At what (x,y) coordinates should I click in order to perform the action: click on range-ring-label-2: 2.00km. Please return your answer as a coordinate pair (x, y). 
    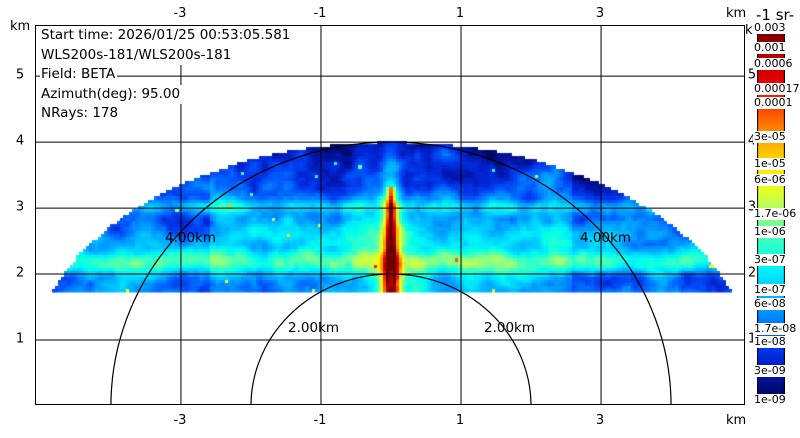
    Looking at the image, I should click on (314, 328).